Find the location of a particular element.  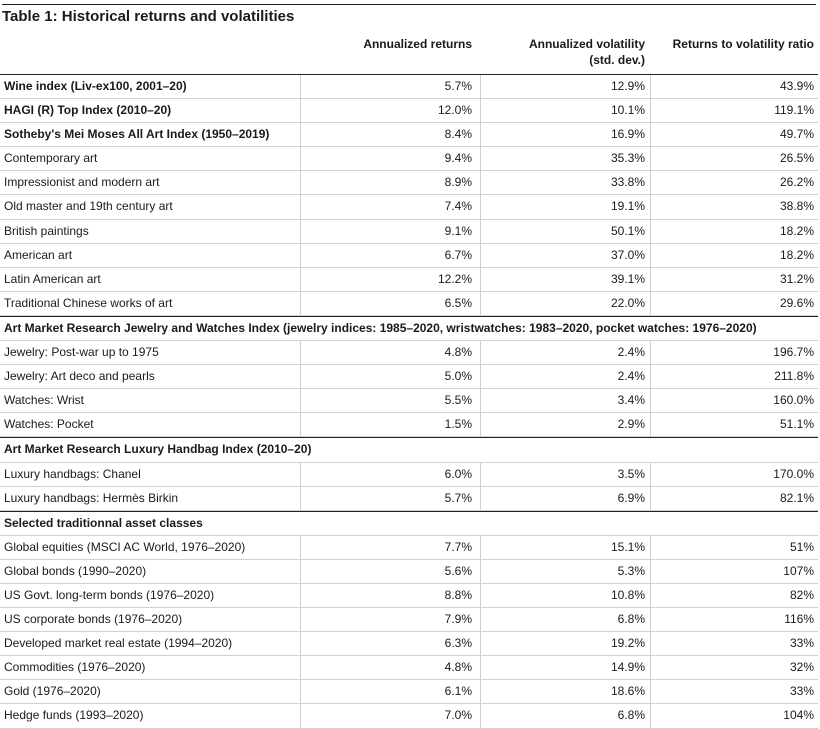

returns-value: 6.1% is located at coordinates (458, 691).